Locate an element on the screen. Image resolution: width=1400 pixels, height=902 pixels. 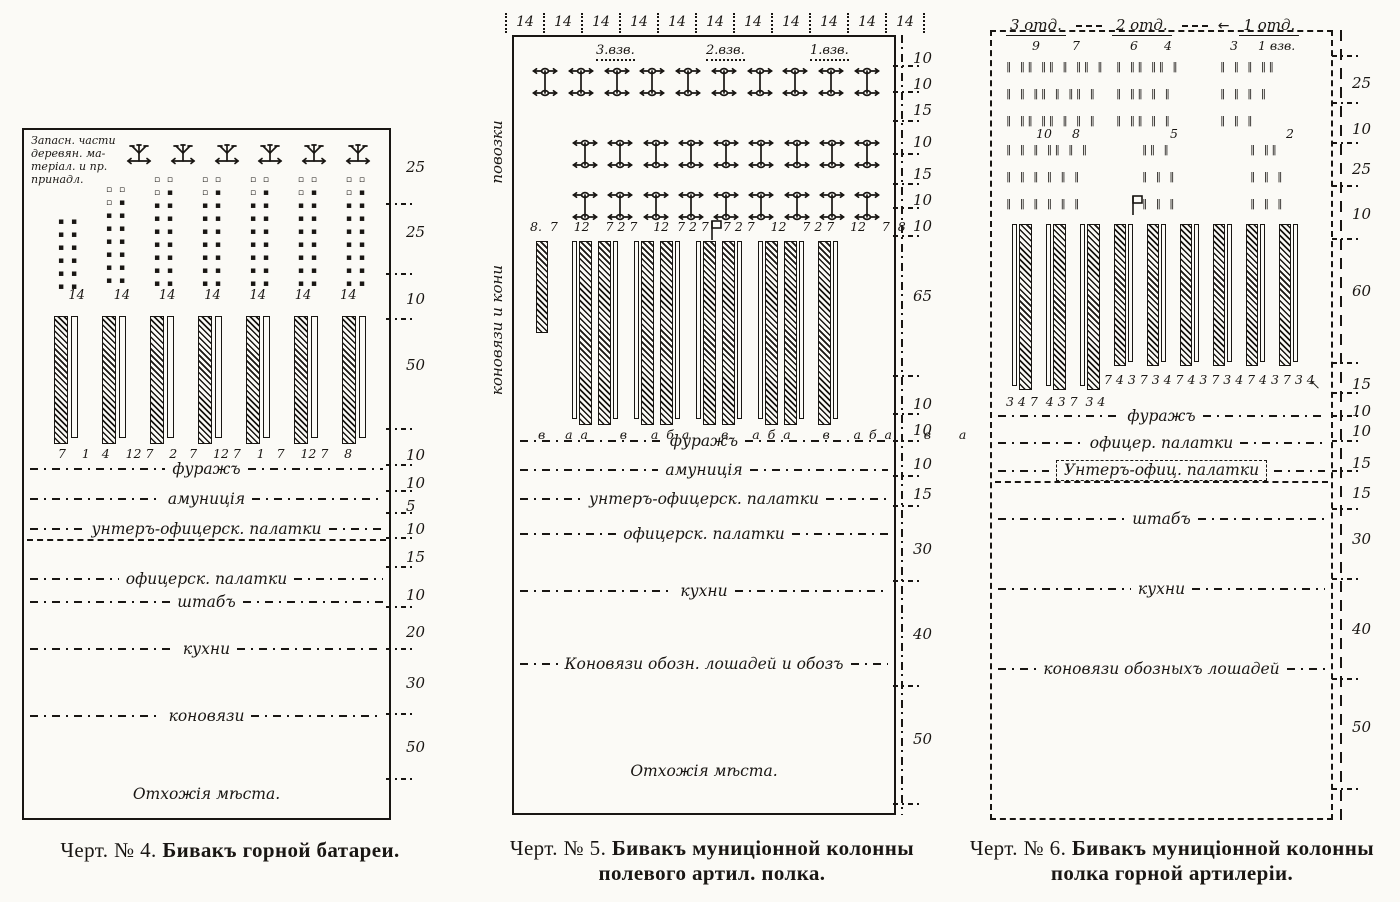
zone-label: коновязи is located at coordinates (206, 716).